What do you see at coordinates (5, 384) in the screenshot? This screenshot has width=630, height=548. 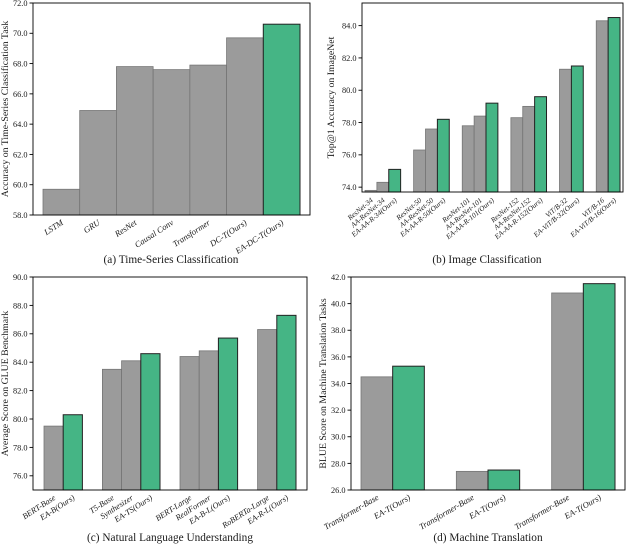 I see `y-axis-label: Average Score on GLUE Benchmark` at bounding box center [5, 384].